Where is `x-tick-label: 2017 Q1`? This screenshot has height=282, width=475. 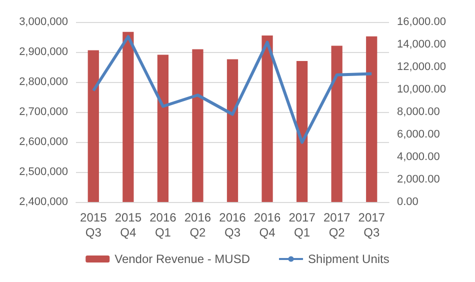 x-tick-label: 2017 Q1 is located at coordinates (302, 225).